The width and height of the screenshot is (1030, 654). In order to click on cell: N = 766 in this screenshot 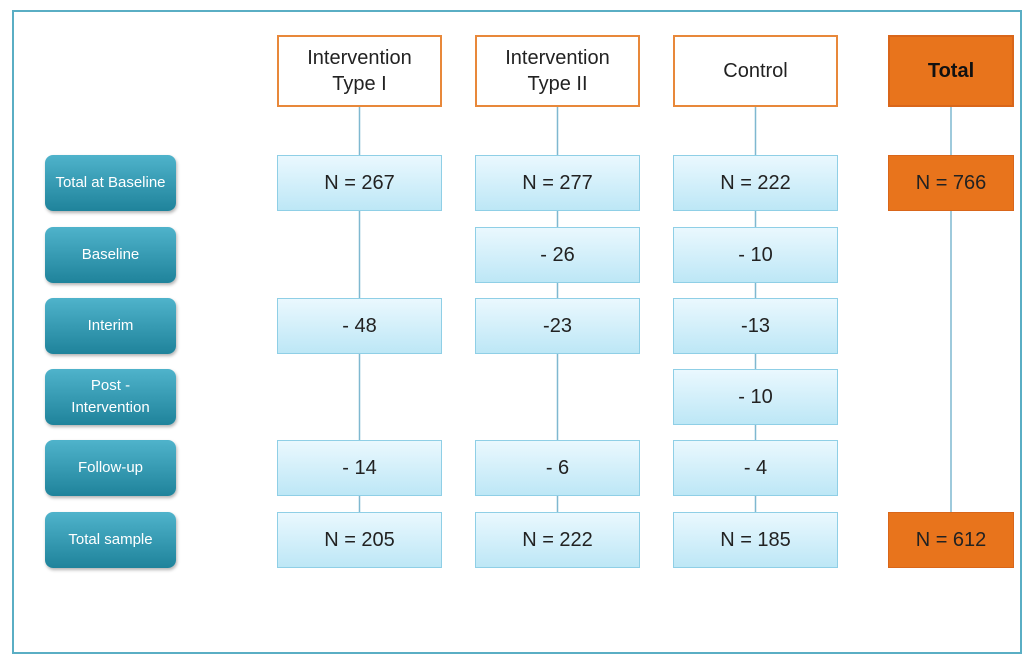, I will do `click(951, 183)`.